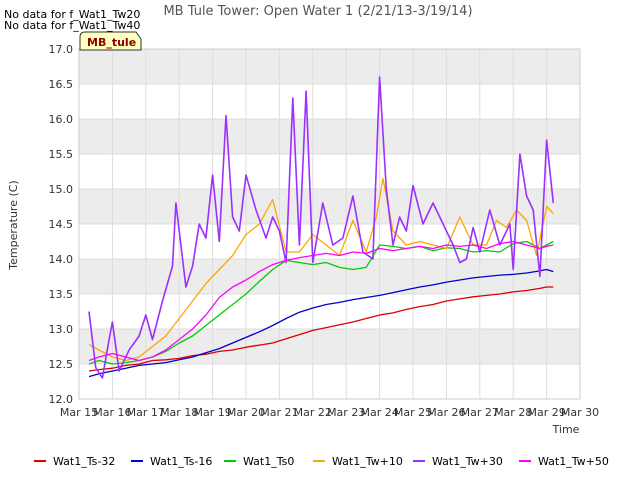  I want to click on site-badge-label: MB_tule, so click(111, 42).